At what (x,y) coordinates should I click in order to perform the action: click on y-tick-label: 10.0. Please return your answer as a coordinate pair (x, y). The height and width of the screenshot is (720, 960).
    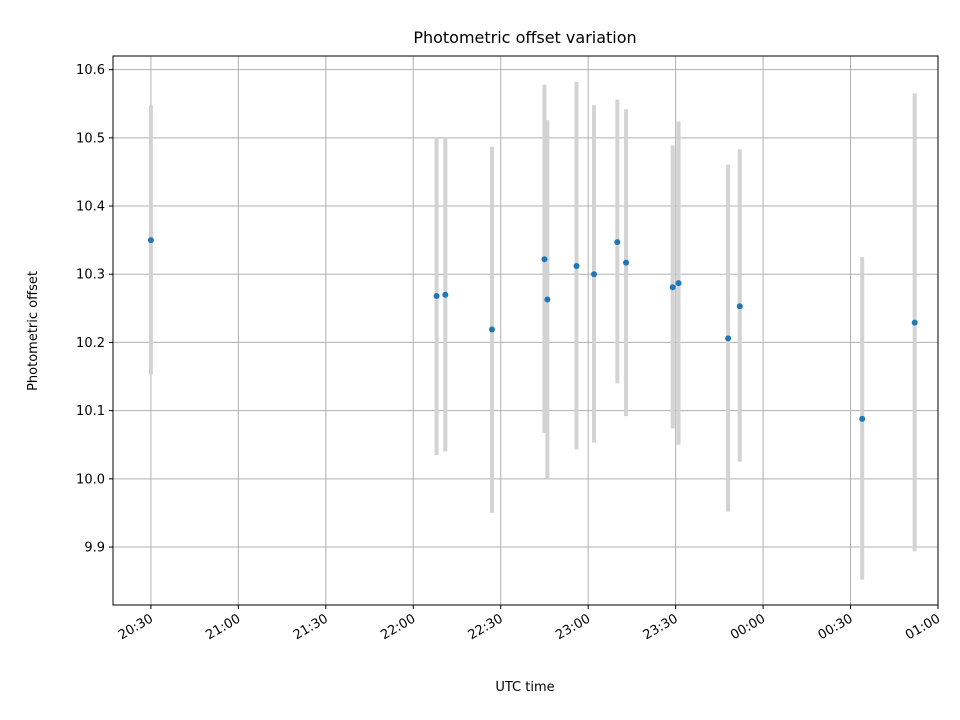
    Looking at the image, I should click on (90, 479).